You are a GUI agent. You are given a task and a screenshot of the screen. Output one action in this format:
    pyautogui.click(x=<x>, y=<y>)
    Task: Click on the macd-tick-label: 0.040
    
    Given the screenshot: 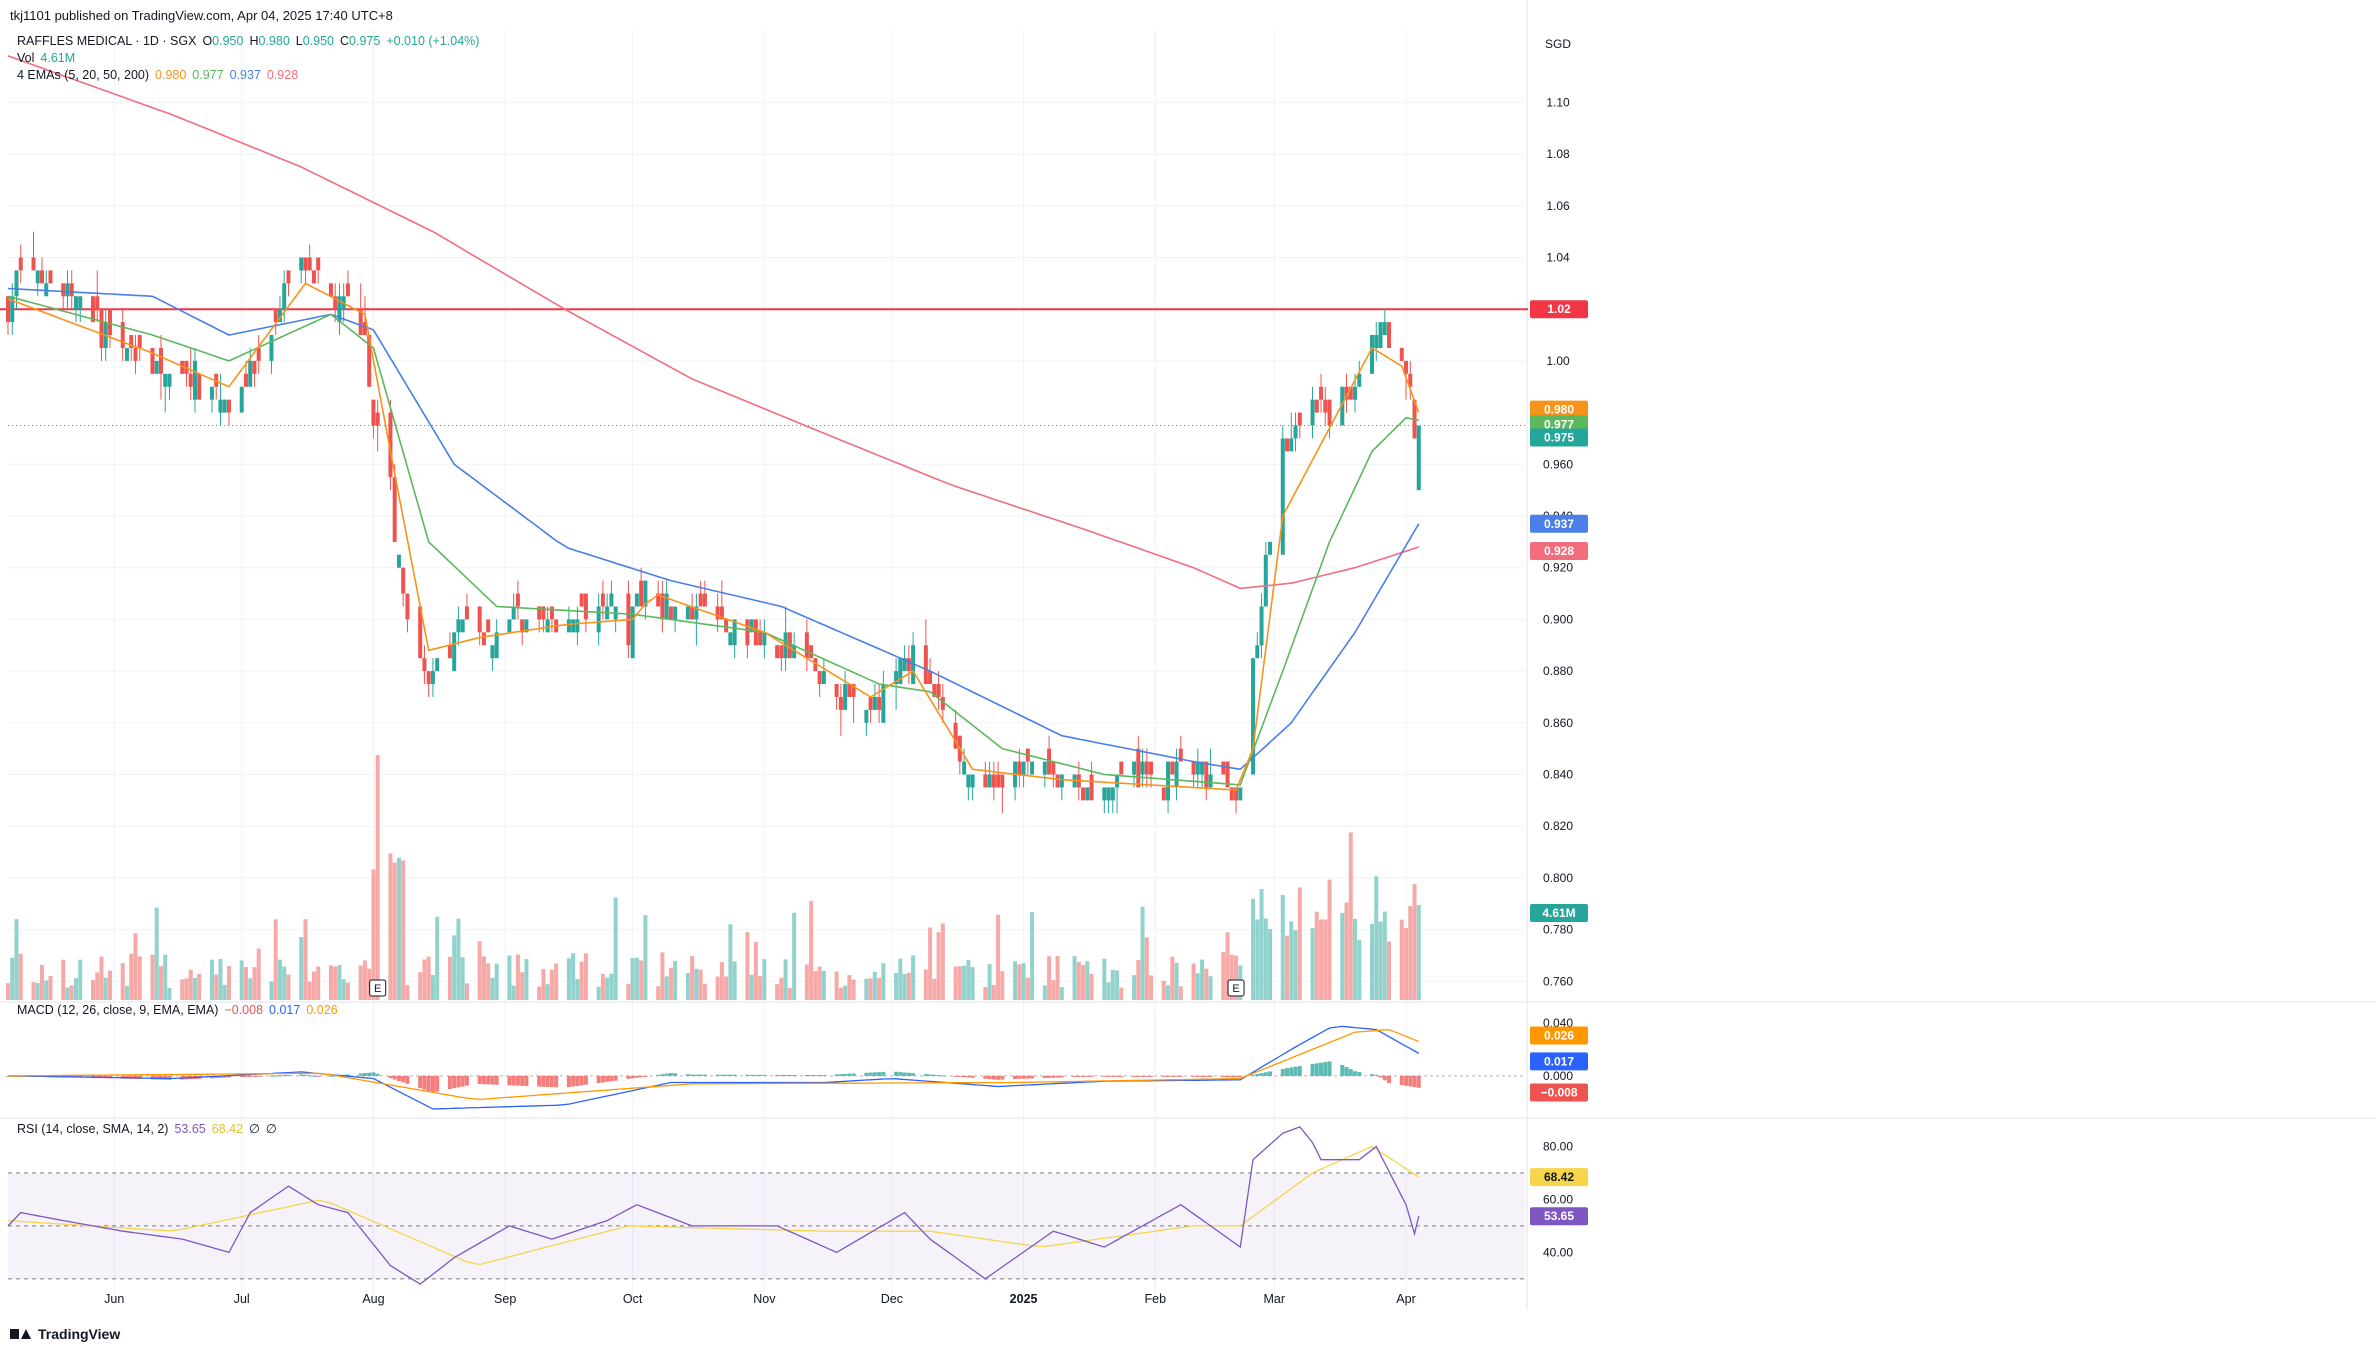 What is the action you would take?
    pyautogui.click(x=1558, y=1023)
    